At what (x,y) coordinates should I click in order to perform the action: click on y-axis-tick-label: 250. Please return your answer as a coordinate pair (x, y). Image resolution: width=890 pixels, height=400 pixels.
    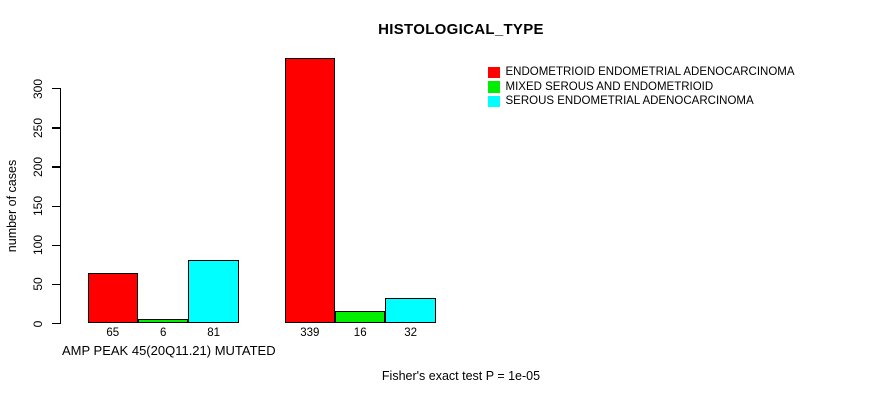
    Looking at the image, I should click on (38, 127).